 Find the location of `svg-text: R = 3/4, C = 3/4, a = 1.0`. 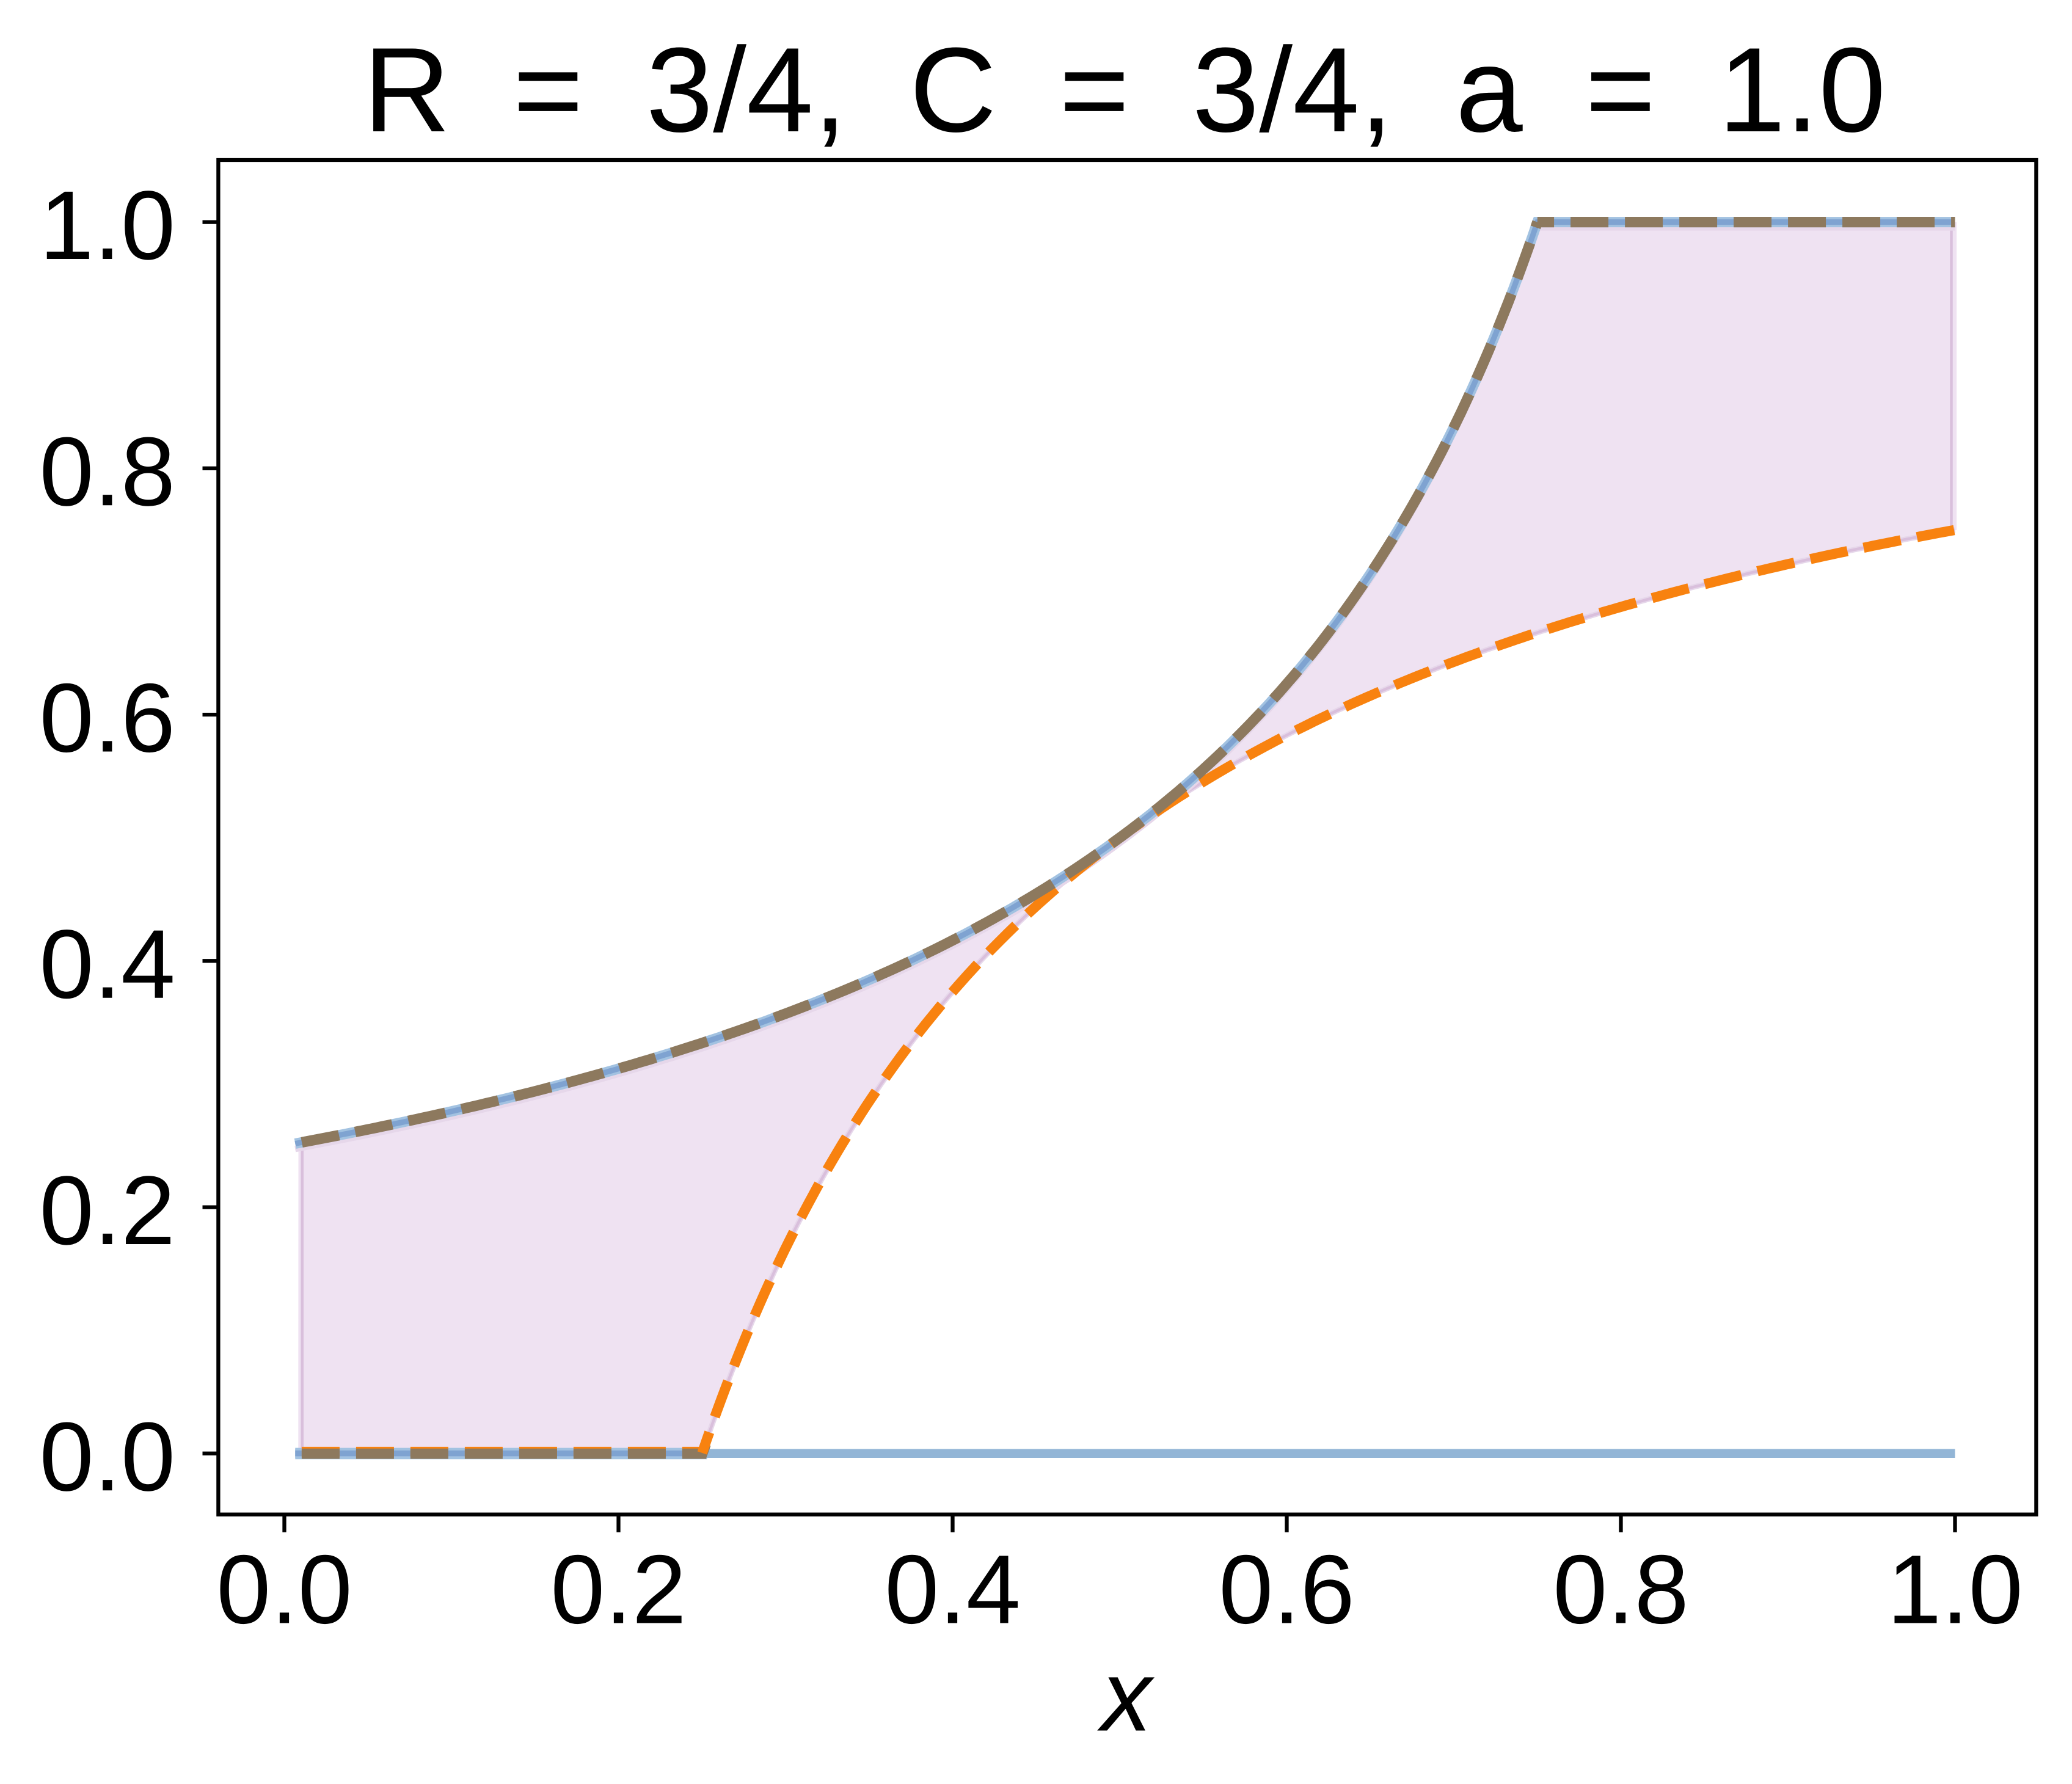

svg-text: R = 3/4, C = 3/4, a = 1.0 is located at coordinates (1124, 90).